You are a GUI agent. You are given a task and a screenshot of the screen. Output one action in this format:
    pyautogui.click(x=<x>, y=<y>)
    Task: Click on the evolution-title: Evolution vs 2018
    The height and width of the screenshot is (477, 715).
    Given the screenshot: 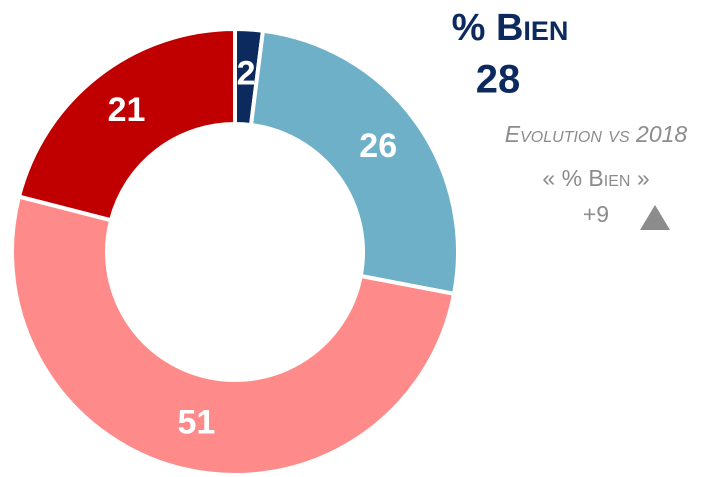 What is the action you would take?
    pyautogui.click(x=596, y=134)
    